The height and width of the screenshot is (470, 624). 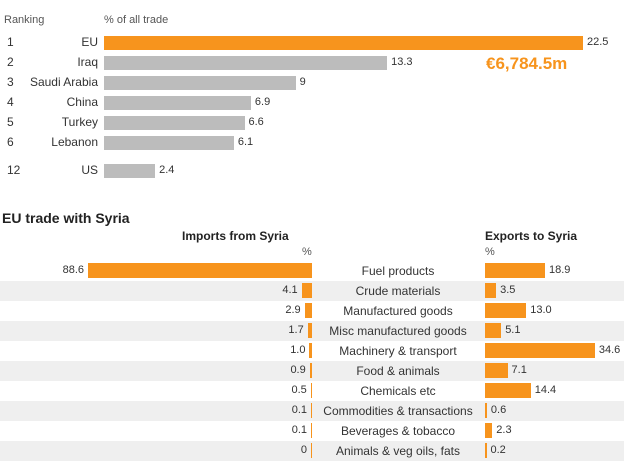 What do you see at coordinates (398, 411) in the screenshot?
I see `category-label: Commodities & transactions` at bounding box center [398, 411].